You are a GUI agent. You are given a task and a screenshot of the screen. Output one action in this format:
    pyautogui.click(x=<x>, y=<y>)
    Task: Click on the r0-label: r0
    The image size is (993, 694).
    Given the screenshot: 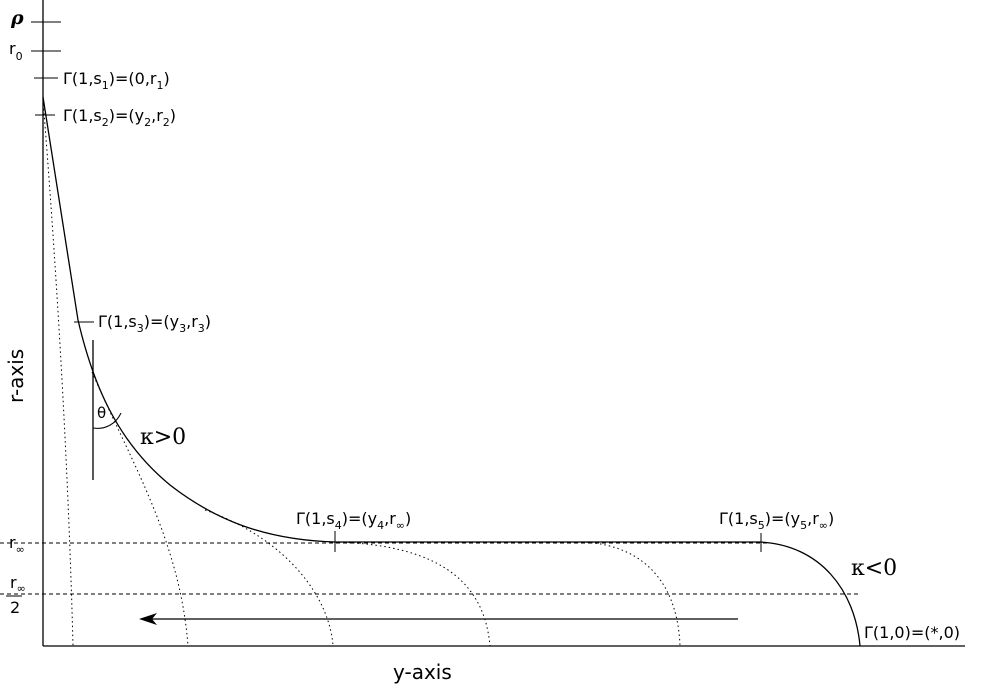 What is the action you would take?
    pyautogui.click(x=16, y=51)
    